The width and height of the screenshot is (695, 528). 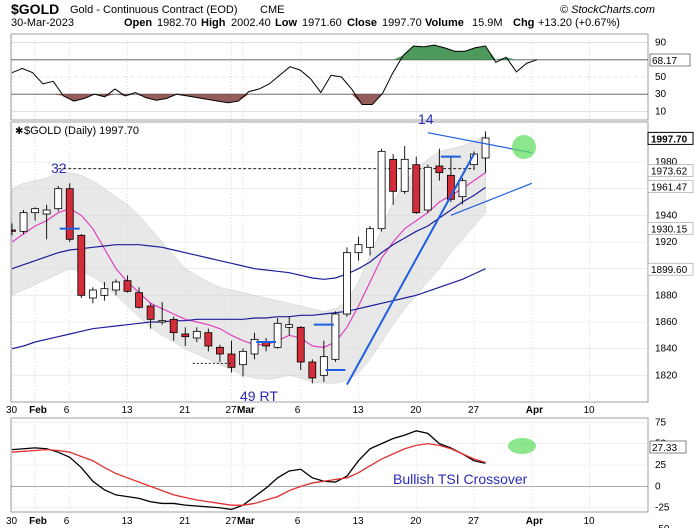 What do you see at coordinates (661, 111) in the screenshot?
I see `rsi-tick-label: 10` at bounding box center [661, 111].